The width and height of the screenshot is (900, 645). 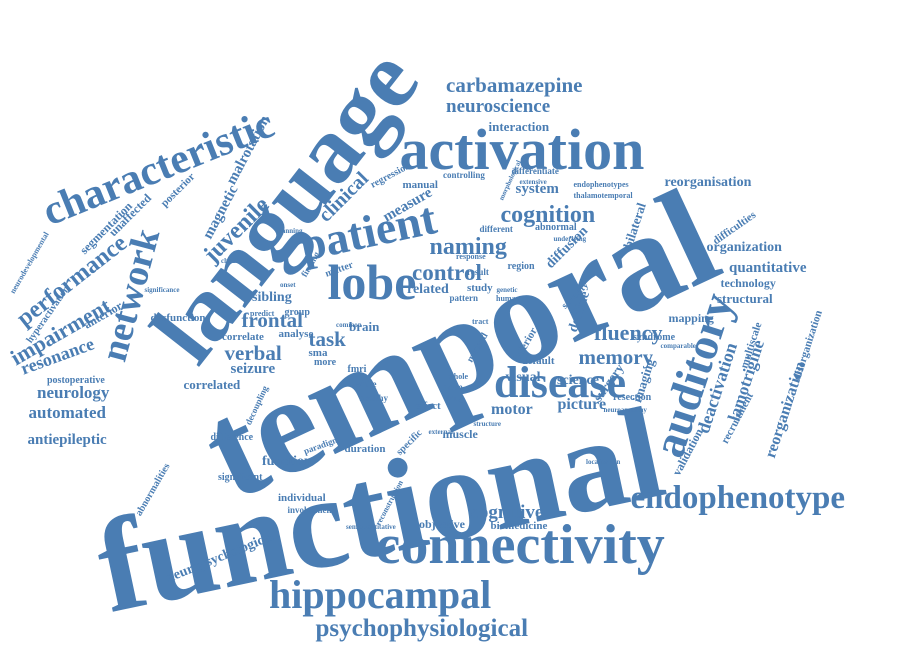 I want to click on word-correlated: correlated, so click(x=212, y=384).